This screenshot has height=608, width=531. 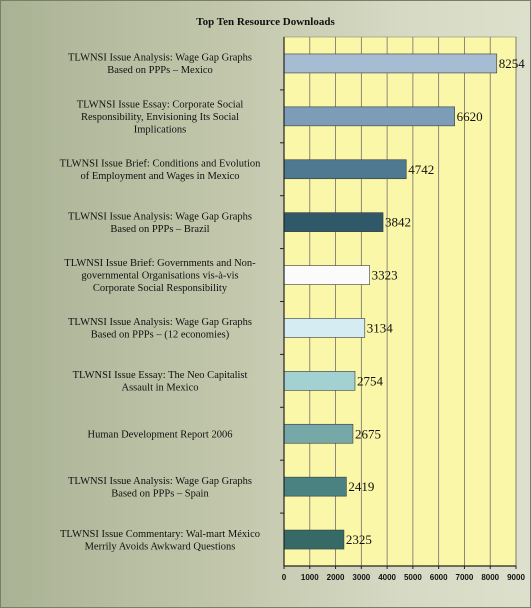 What do you see at coordinates (361, 486) in the screenshot?
I see `bar-value-label: 2419` at bounding box center [361, 486].